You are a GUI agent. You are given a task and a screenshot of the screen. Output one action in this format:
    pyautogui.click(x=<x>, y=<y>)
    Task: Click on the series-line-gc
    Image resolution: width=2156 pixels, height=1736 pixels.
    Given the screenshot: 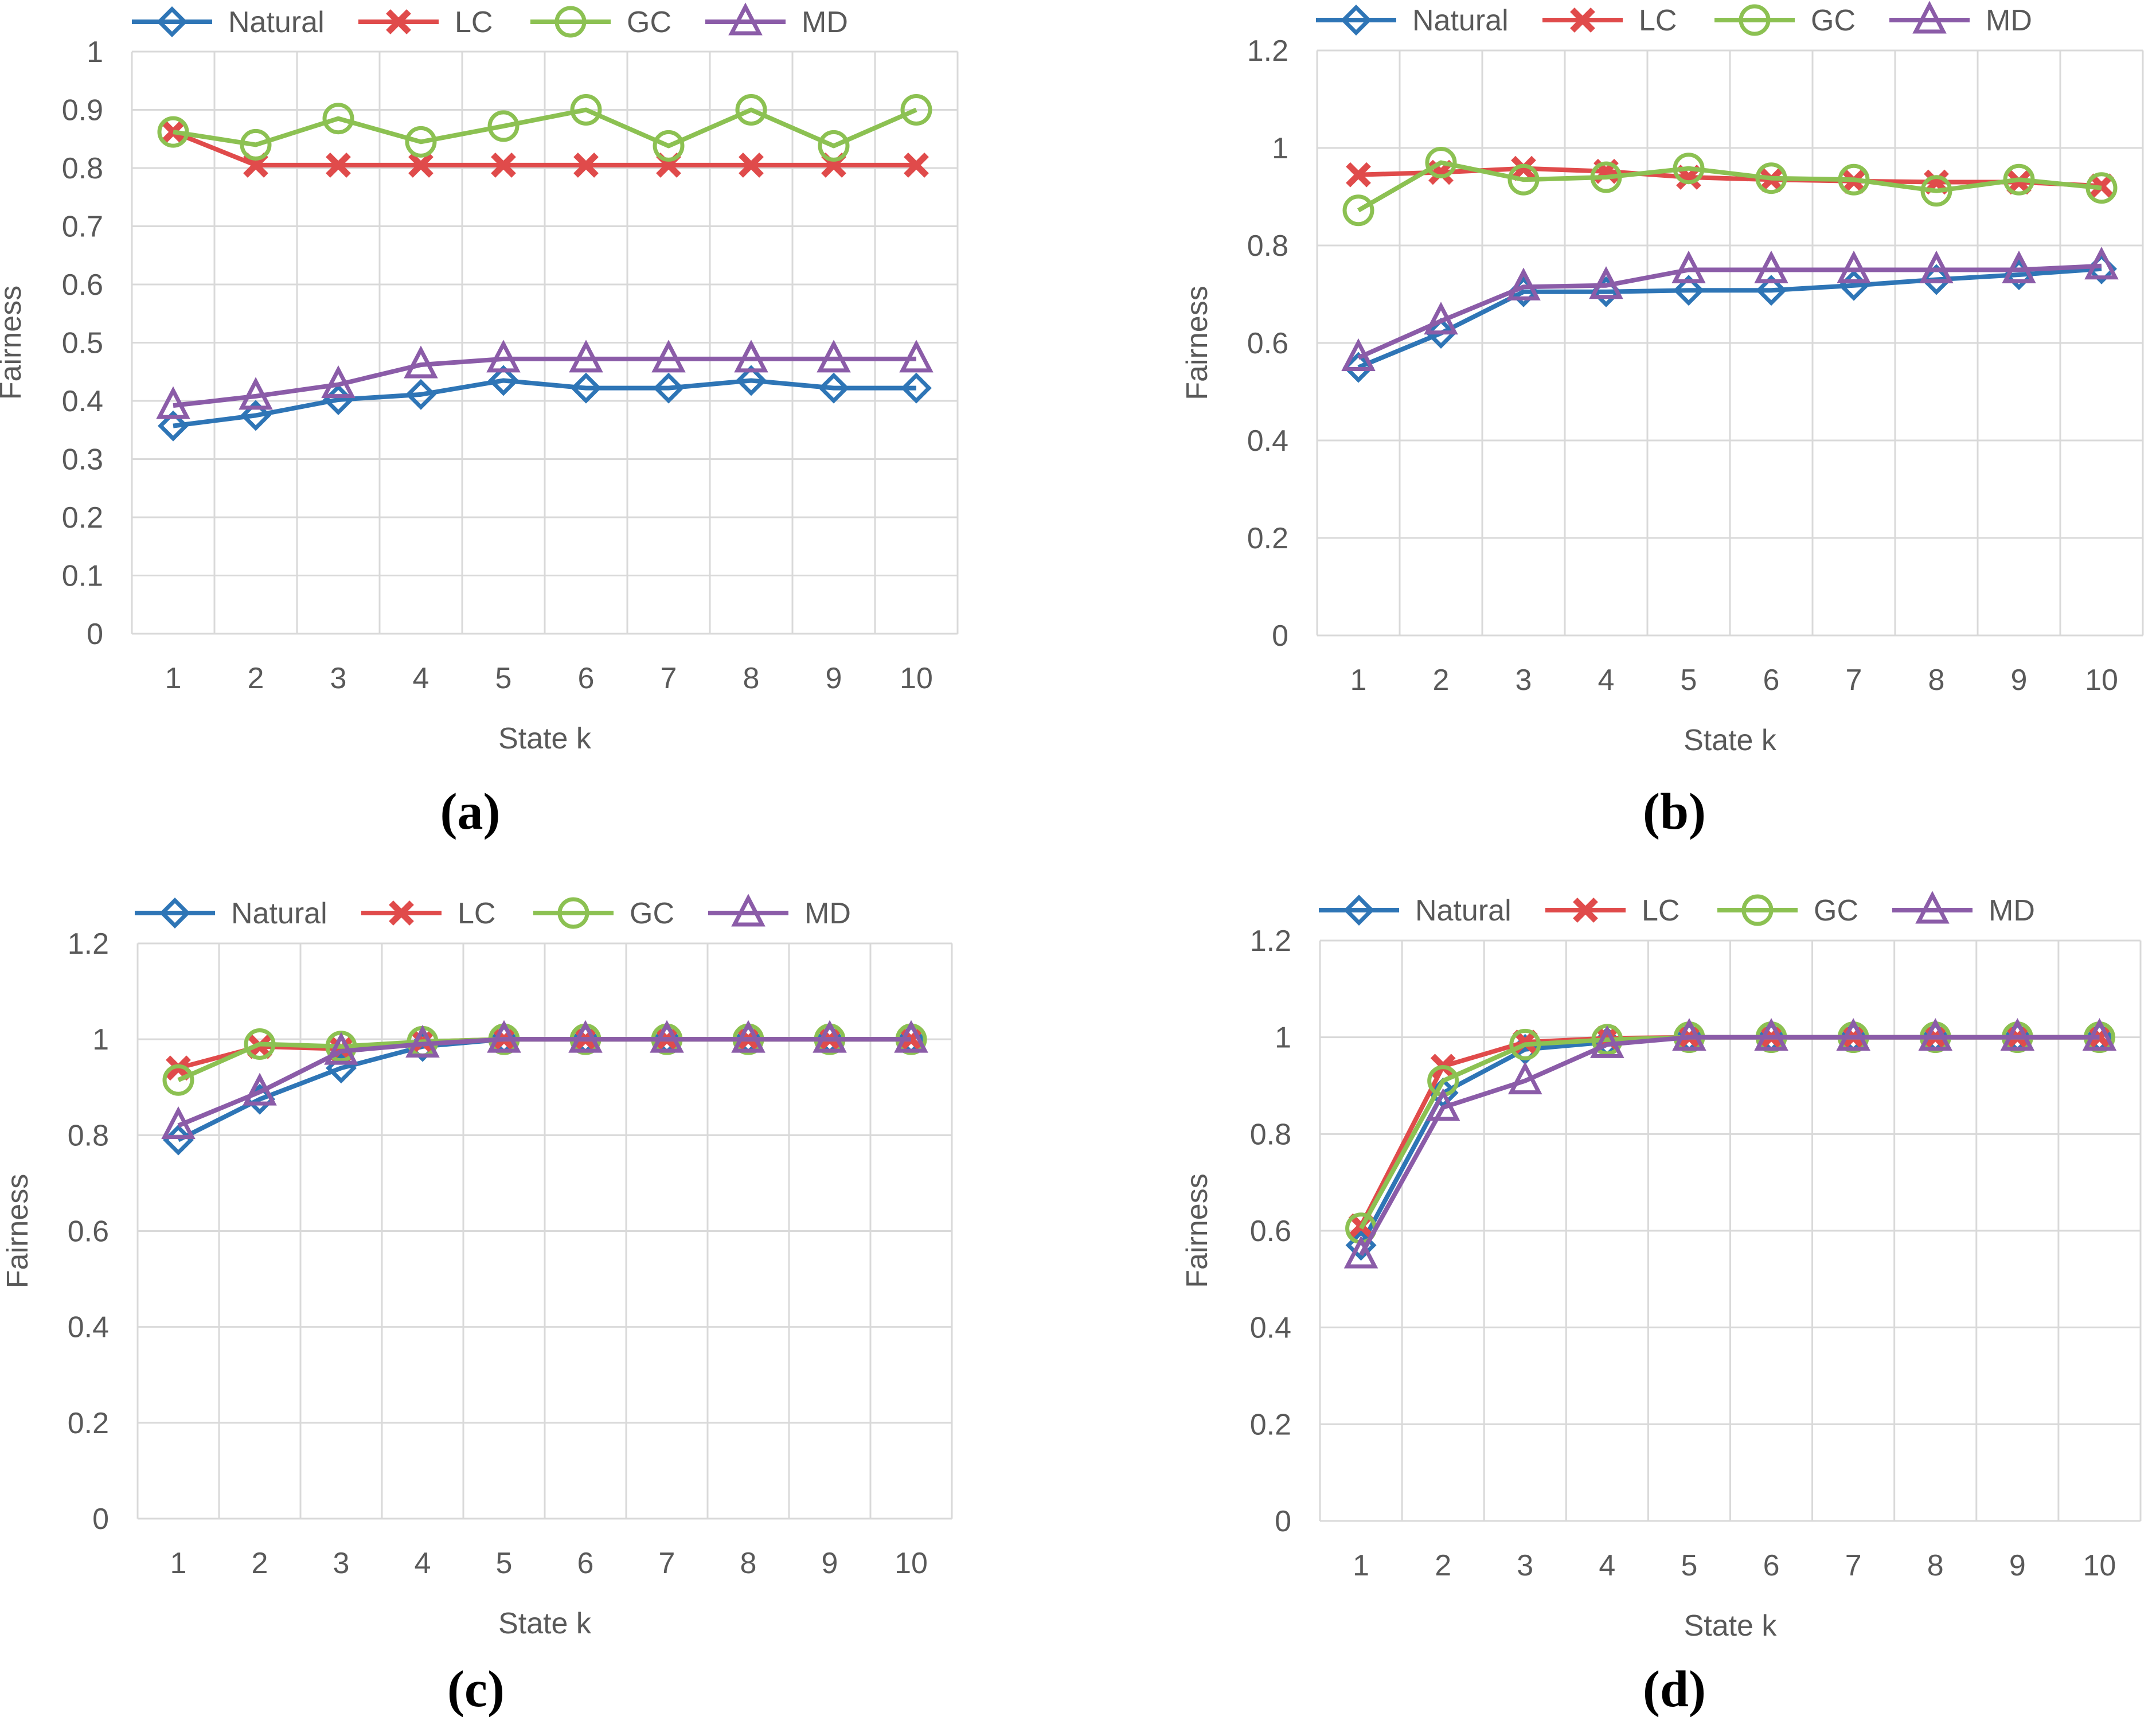 What is the action you would take?
    pyautogui.click(x=545, y=128)
    